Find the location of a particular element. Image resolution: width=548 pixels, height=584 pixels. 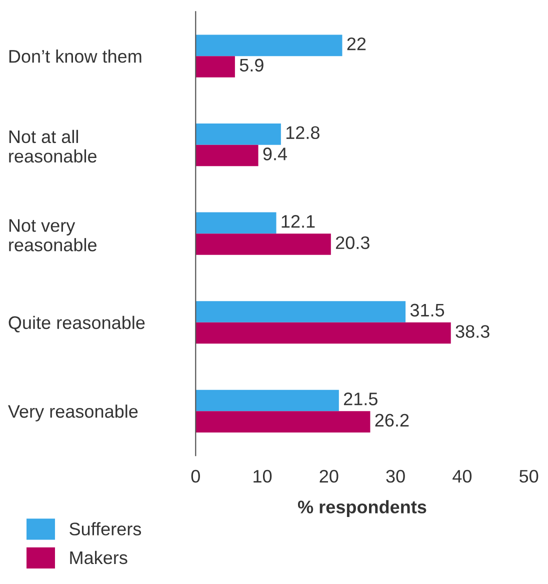

data-label: 20.3 is located at coordinates (353, 243).